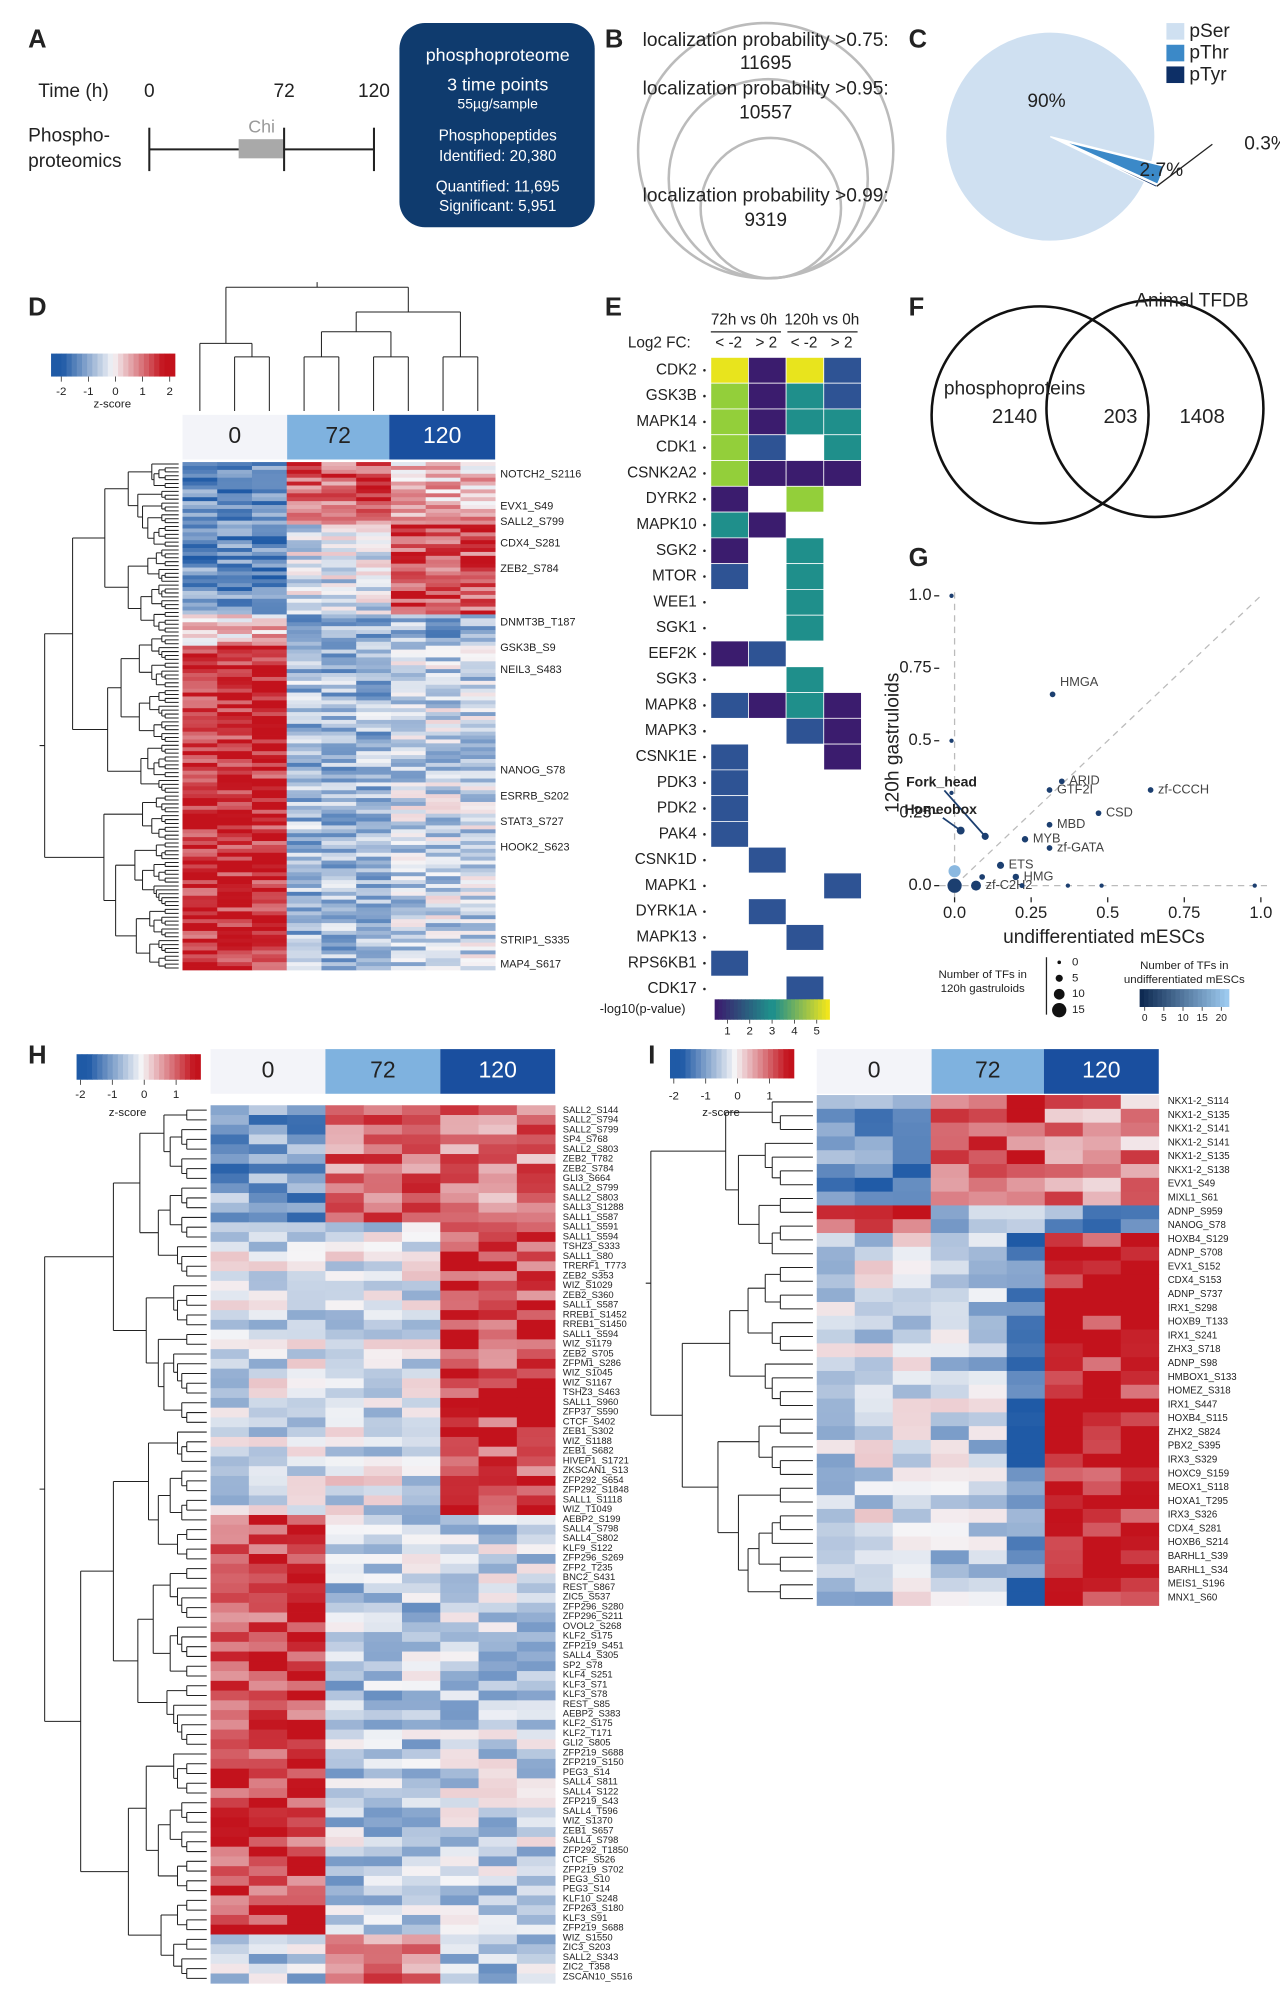 This screenshot has height=1991, width=1280. I want to click on x-tick-label: 0.0, so click(954, 912).